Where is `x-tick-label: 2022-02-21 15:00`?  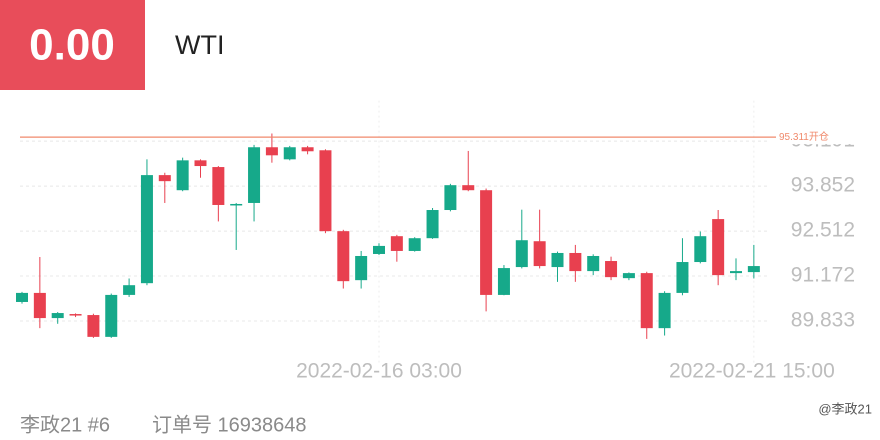 x-tick-label: 2022-02-21 15:00 is located at coordinates (752, 371).